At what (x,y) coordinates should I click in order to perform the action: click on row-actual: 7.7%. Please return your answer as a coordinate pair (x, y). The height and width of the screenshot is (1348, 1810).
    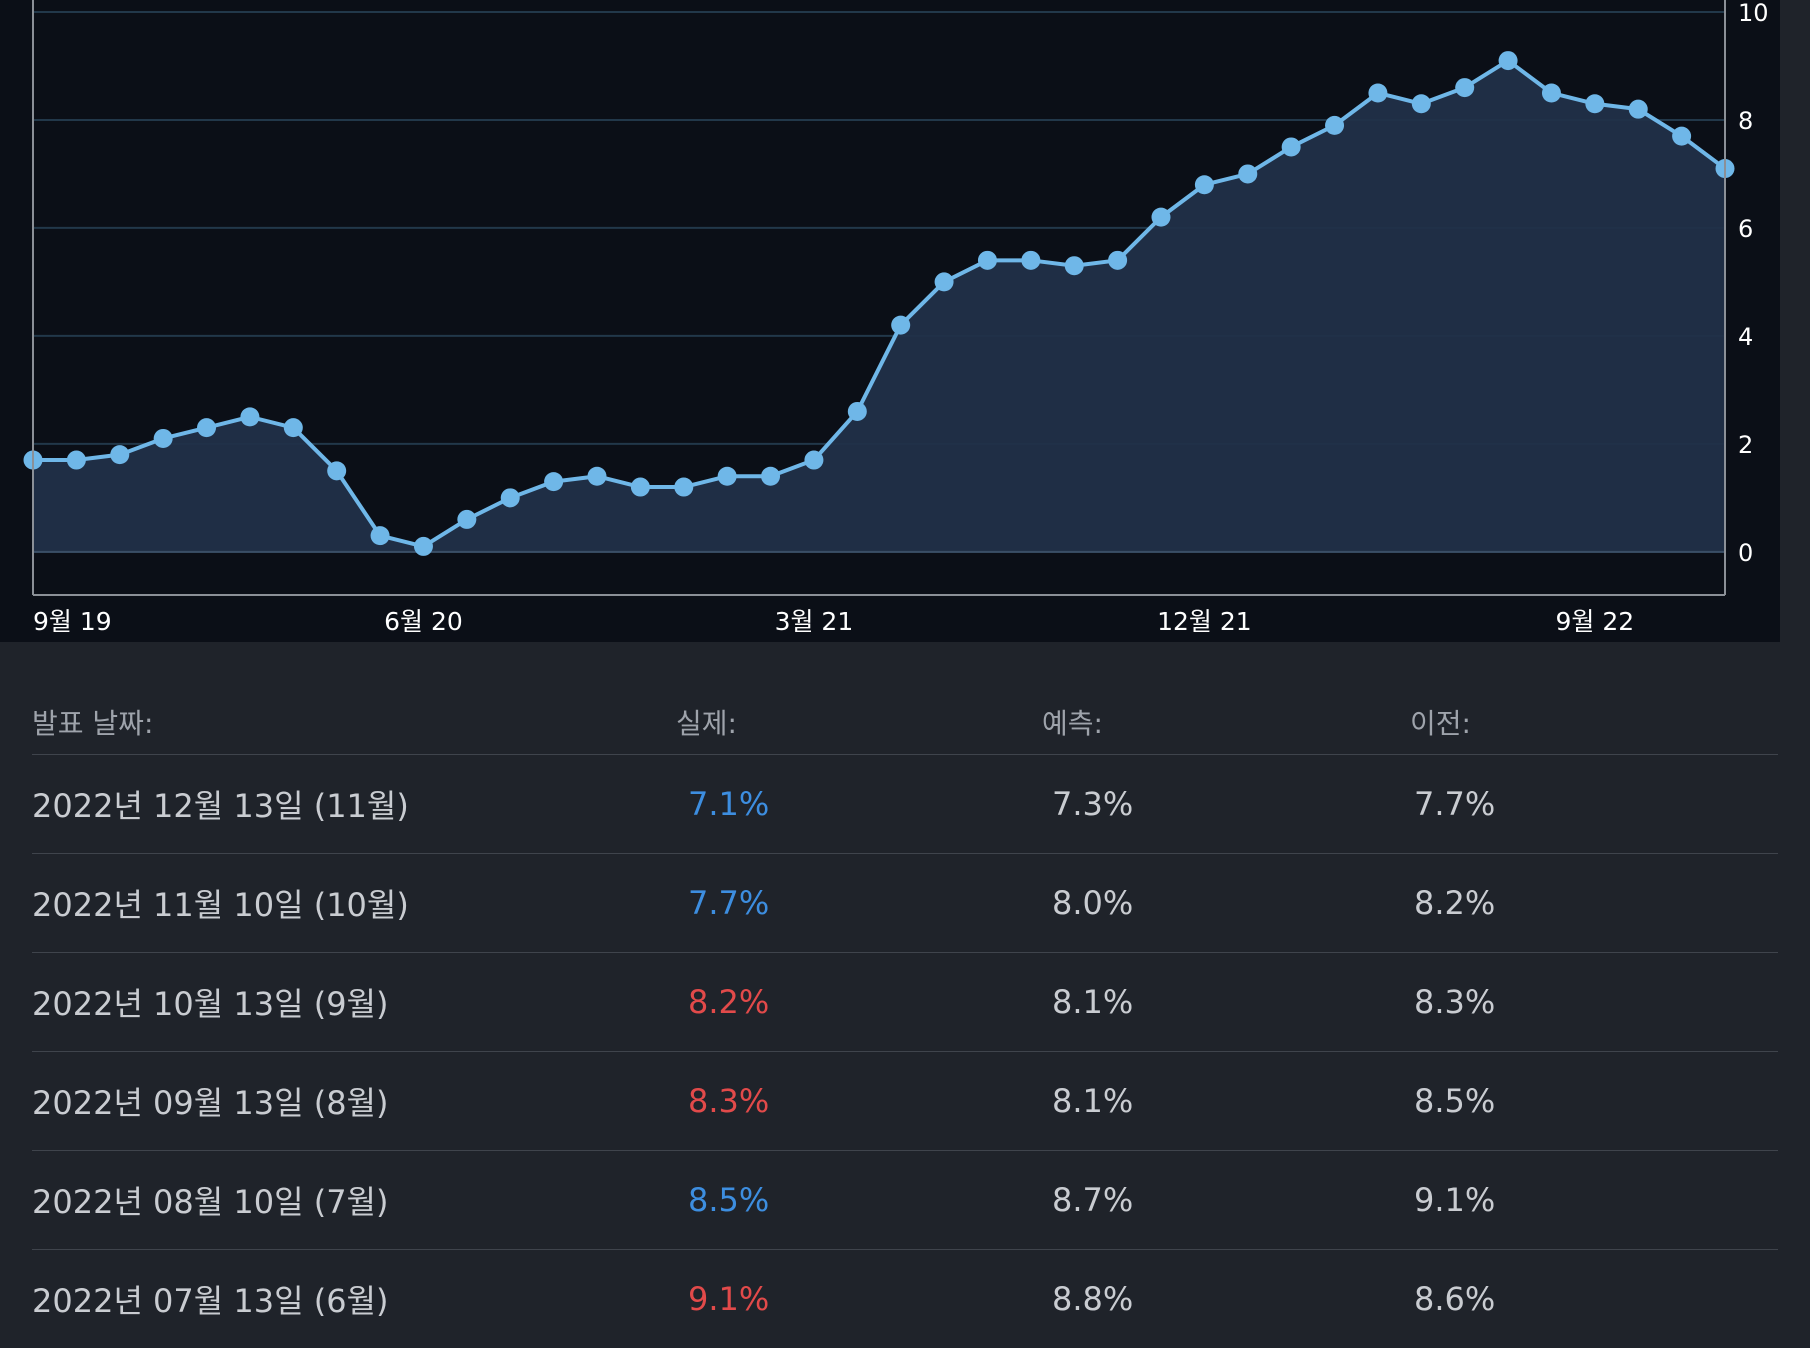
    Looking at the image, I should click on (729, 903).